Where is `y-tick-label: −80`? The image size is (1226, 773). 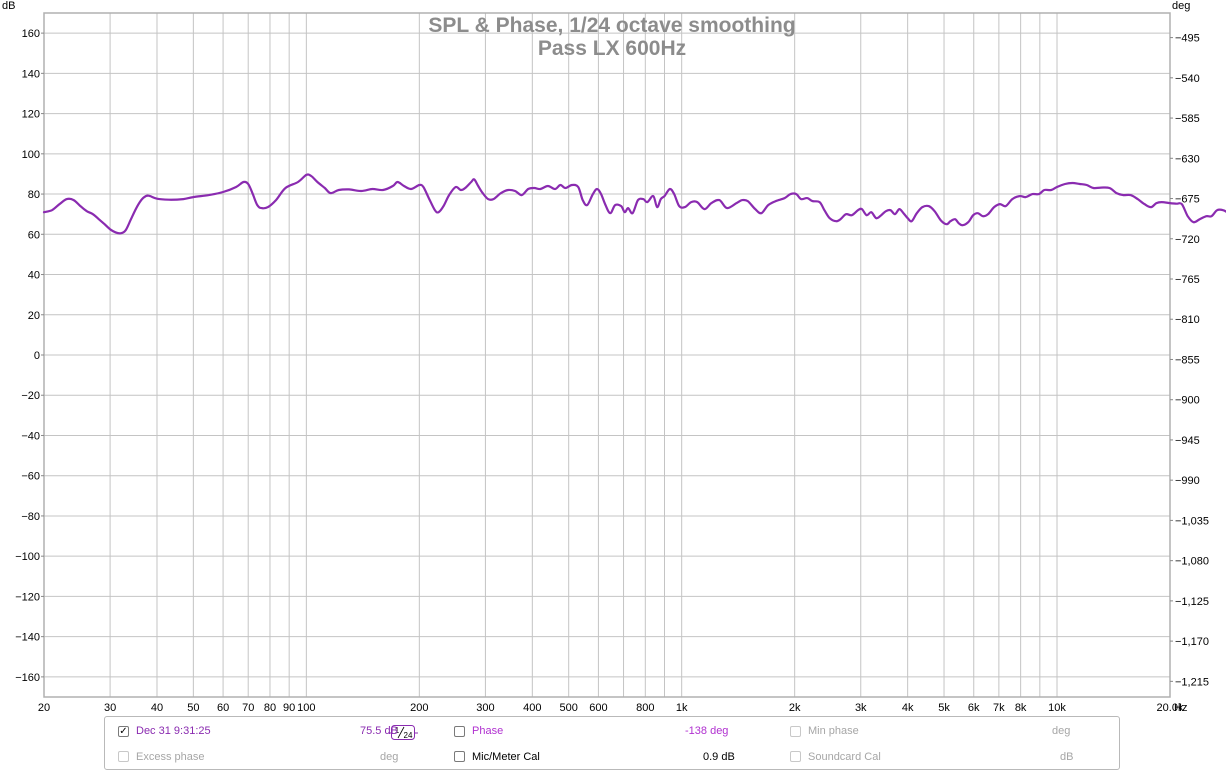 y-tick-label: −80 is located at coordinates (30, 517).